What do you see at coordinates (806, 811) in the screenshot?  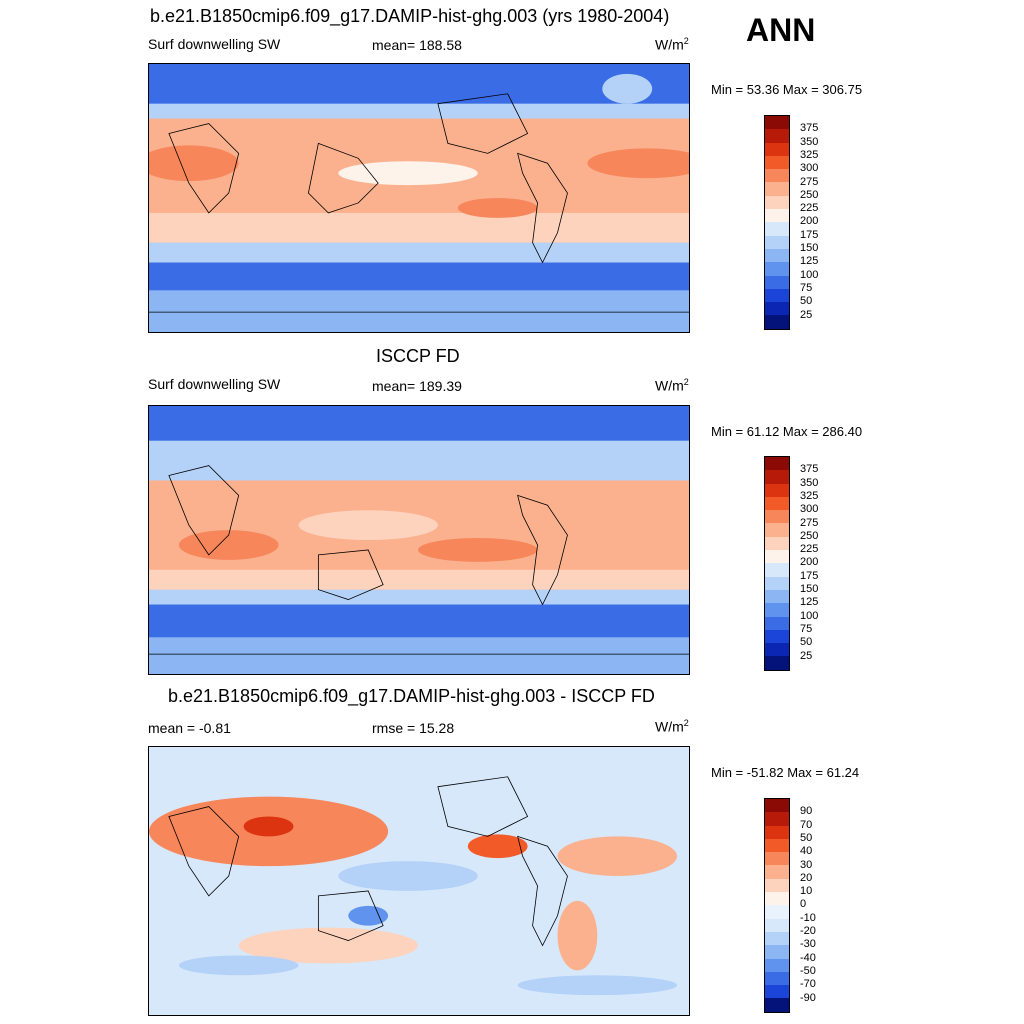 I see `panel-3-colorbar-tick-label: 90` at bounding box center [806, 811].